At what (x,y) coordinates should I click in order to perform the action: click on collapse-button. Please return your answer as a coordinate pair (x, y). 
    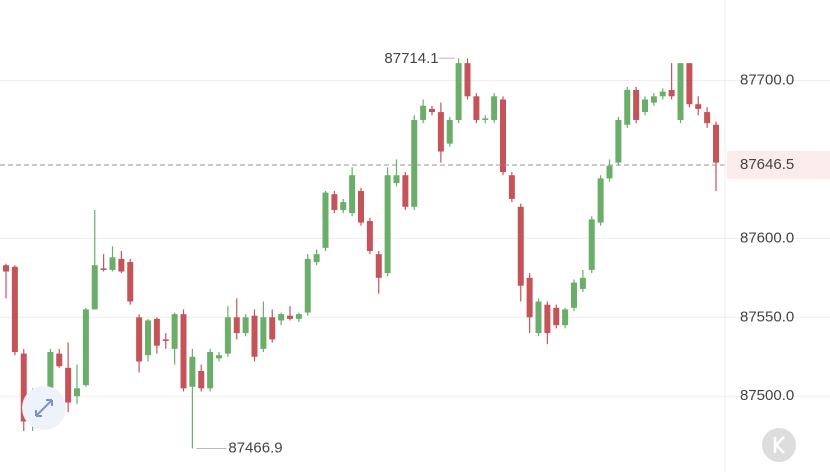
    Looking at the image, I should click on (779, 445).